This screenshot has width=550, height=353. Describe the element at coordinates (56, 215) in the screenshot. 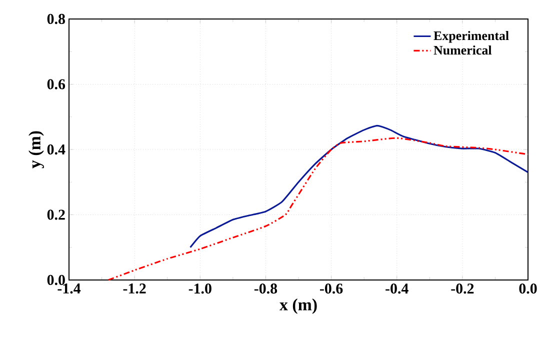

I see `y-tick-label: 0.2` at that location.